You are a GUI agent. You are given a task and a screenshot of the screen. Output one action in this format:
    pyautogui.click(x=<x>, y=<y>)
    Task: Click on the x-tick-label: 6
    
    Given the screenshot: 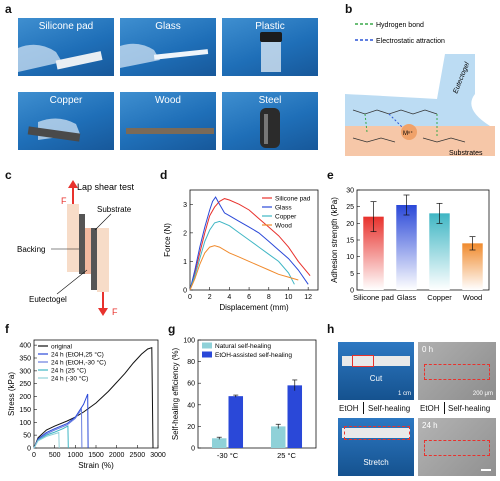 What is the action you would take?
    pyautogui.click(x=249, y=297)
    